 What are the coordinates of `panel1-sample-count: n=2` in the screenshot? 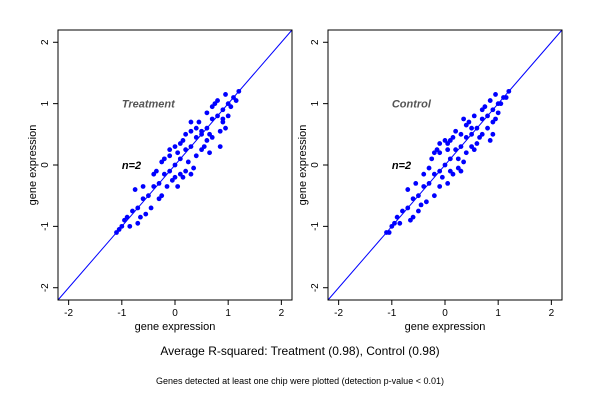 It's located at (131, 166).